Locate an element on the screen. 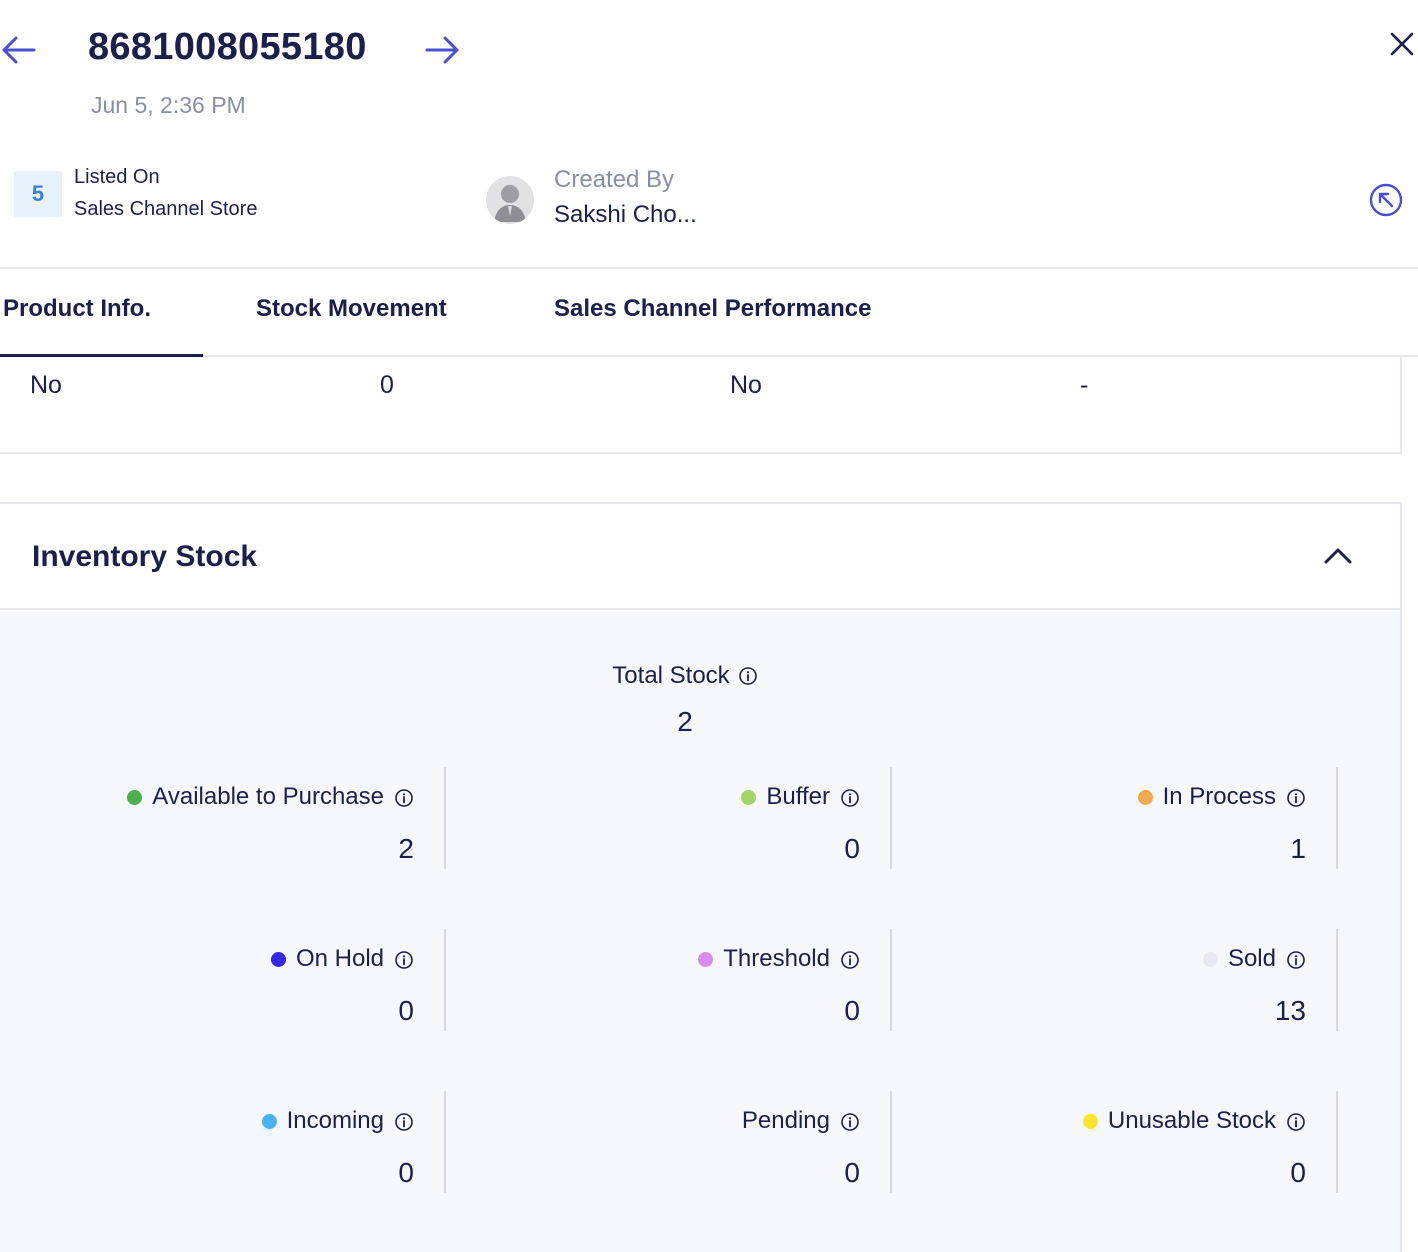 This screenshot has height=1252, width=1418. stock-label: Available to Purchase is located at coordinates (268, 796).